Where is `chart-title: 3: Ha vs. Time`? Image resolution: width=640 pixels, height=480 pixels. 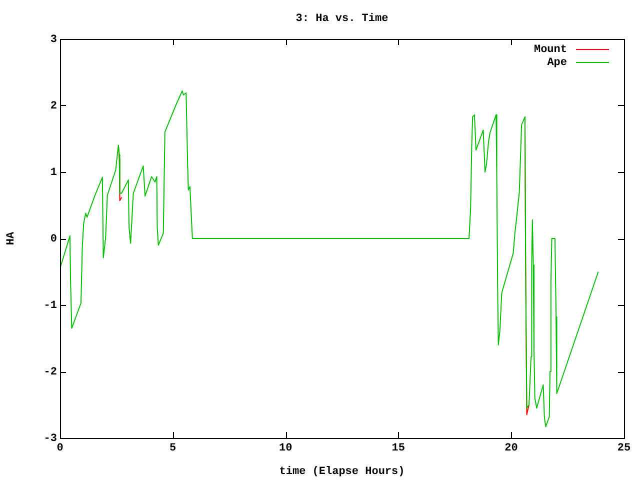
chart-title: 3: Ha vs. Time is located at coordinates (342, 18).